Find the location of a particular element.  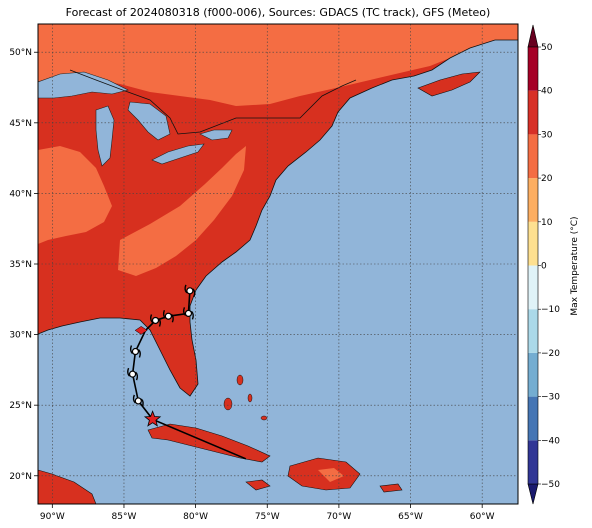

lat-tick-label: 35°N is located at coordinates (20, 265).